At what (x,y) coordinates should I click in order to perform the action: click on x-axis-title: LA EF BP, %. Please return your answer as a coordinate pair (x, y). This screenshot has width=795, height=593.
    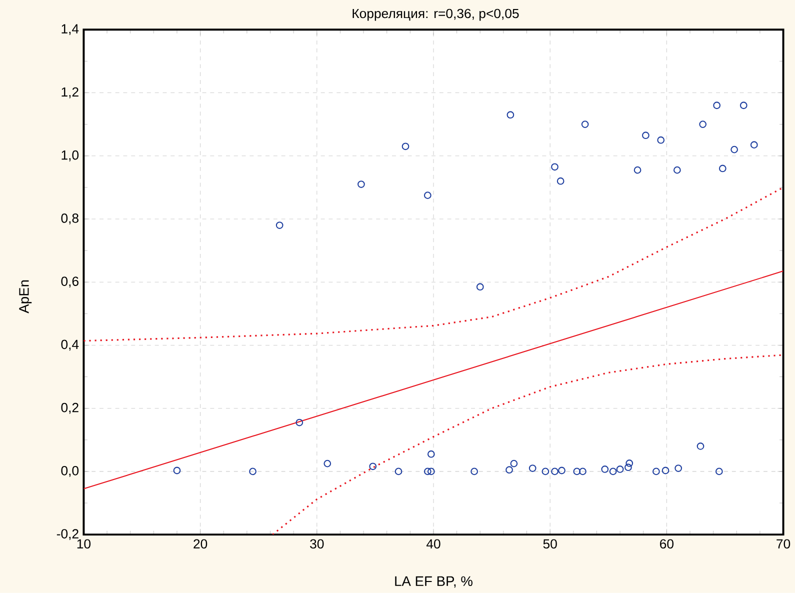
    Looking at the image, I should click on (433, 582).